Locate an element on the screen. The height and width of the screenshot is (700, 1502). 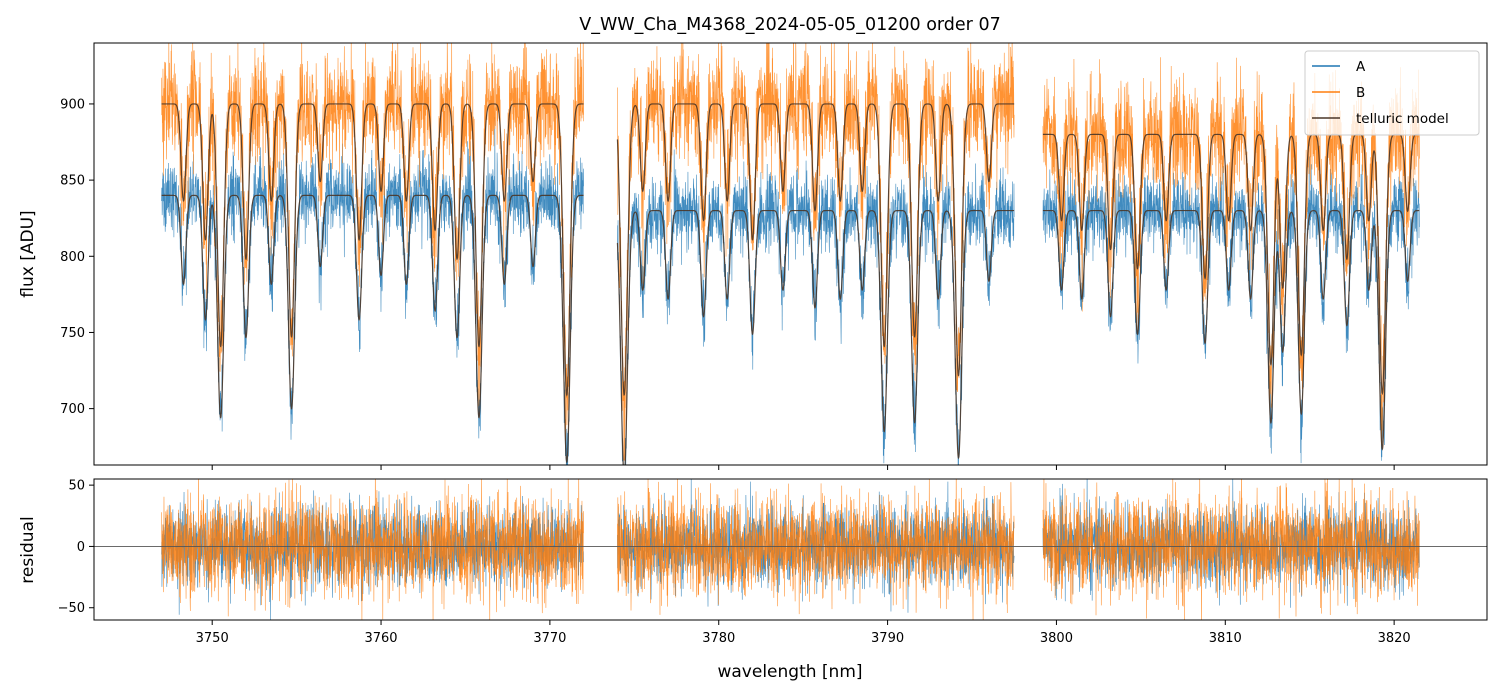
x-axis-label: wavelength [nm] is located at coordinates (789, 672).